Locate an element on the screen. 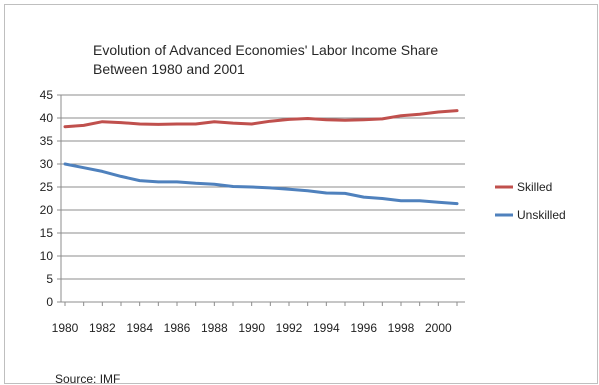  y-tick-label: 35 is located at coordinates (47, 141).